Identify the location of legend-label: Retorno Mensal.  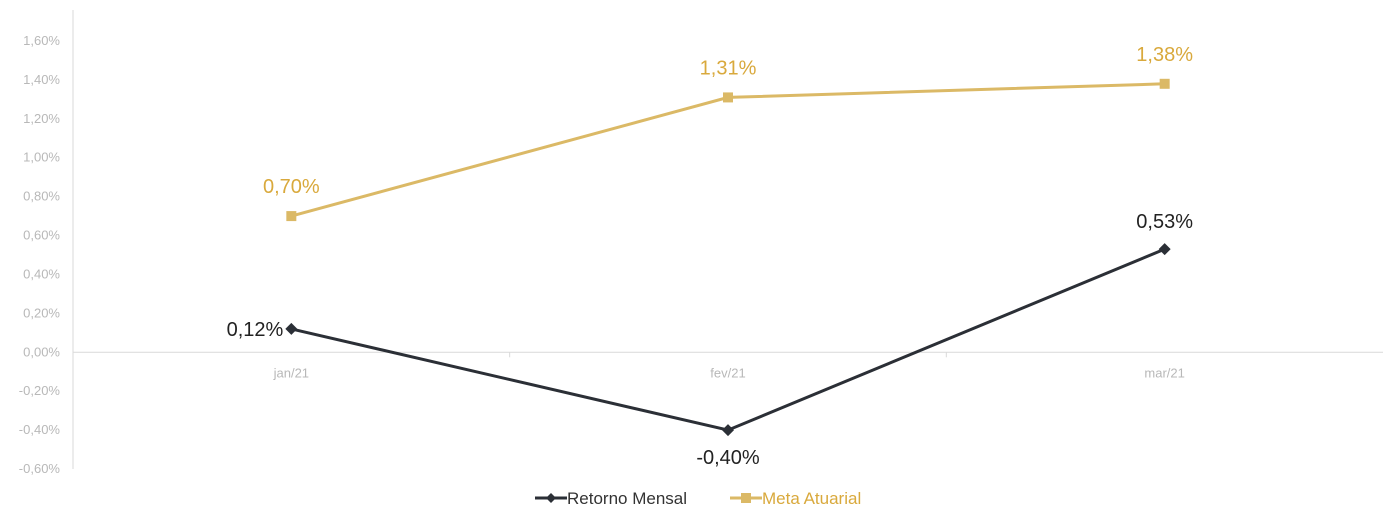
(627, 498).